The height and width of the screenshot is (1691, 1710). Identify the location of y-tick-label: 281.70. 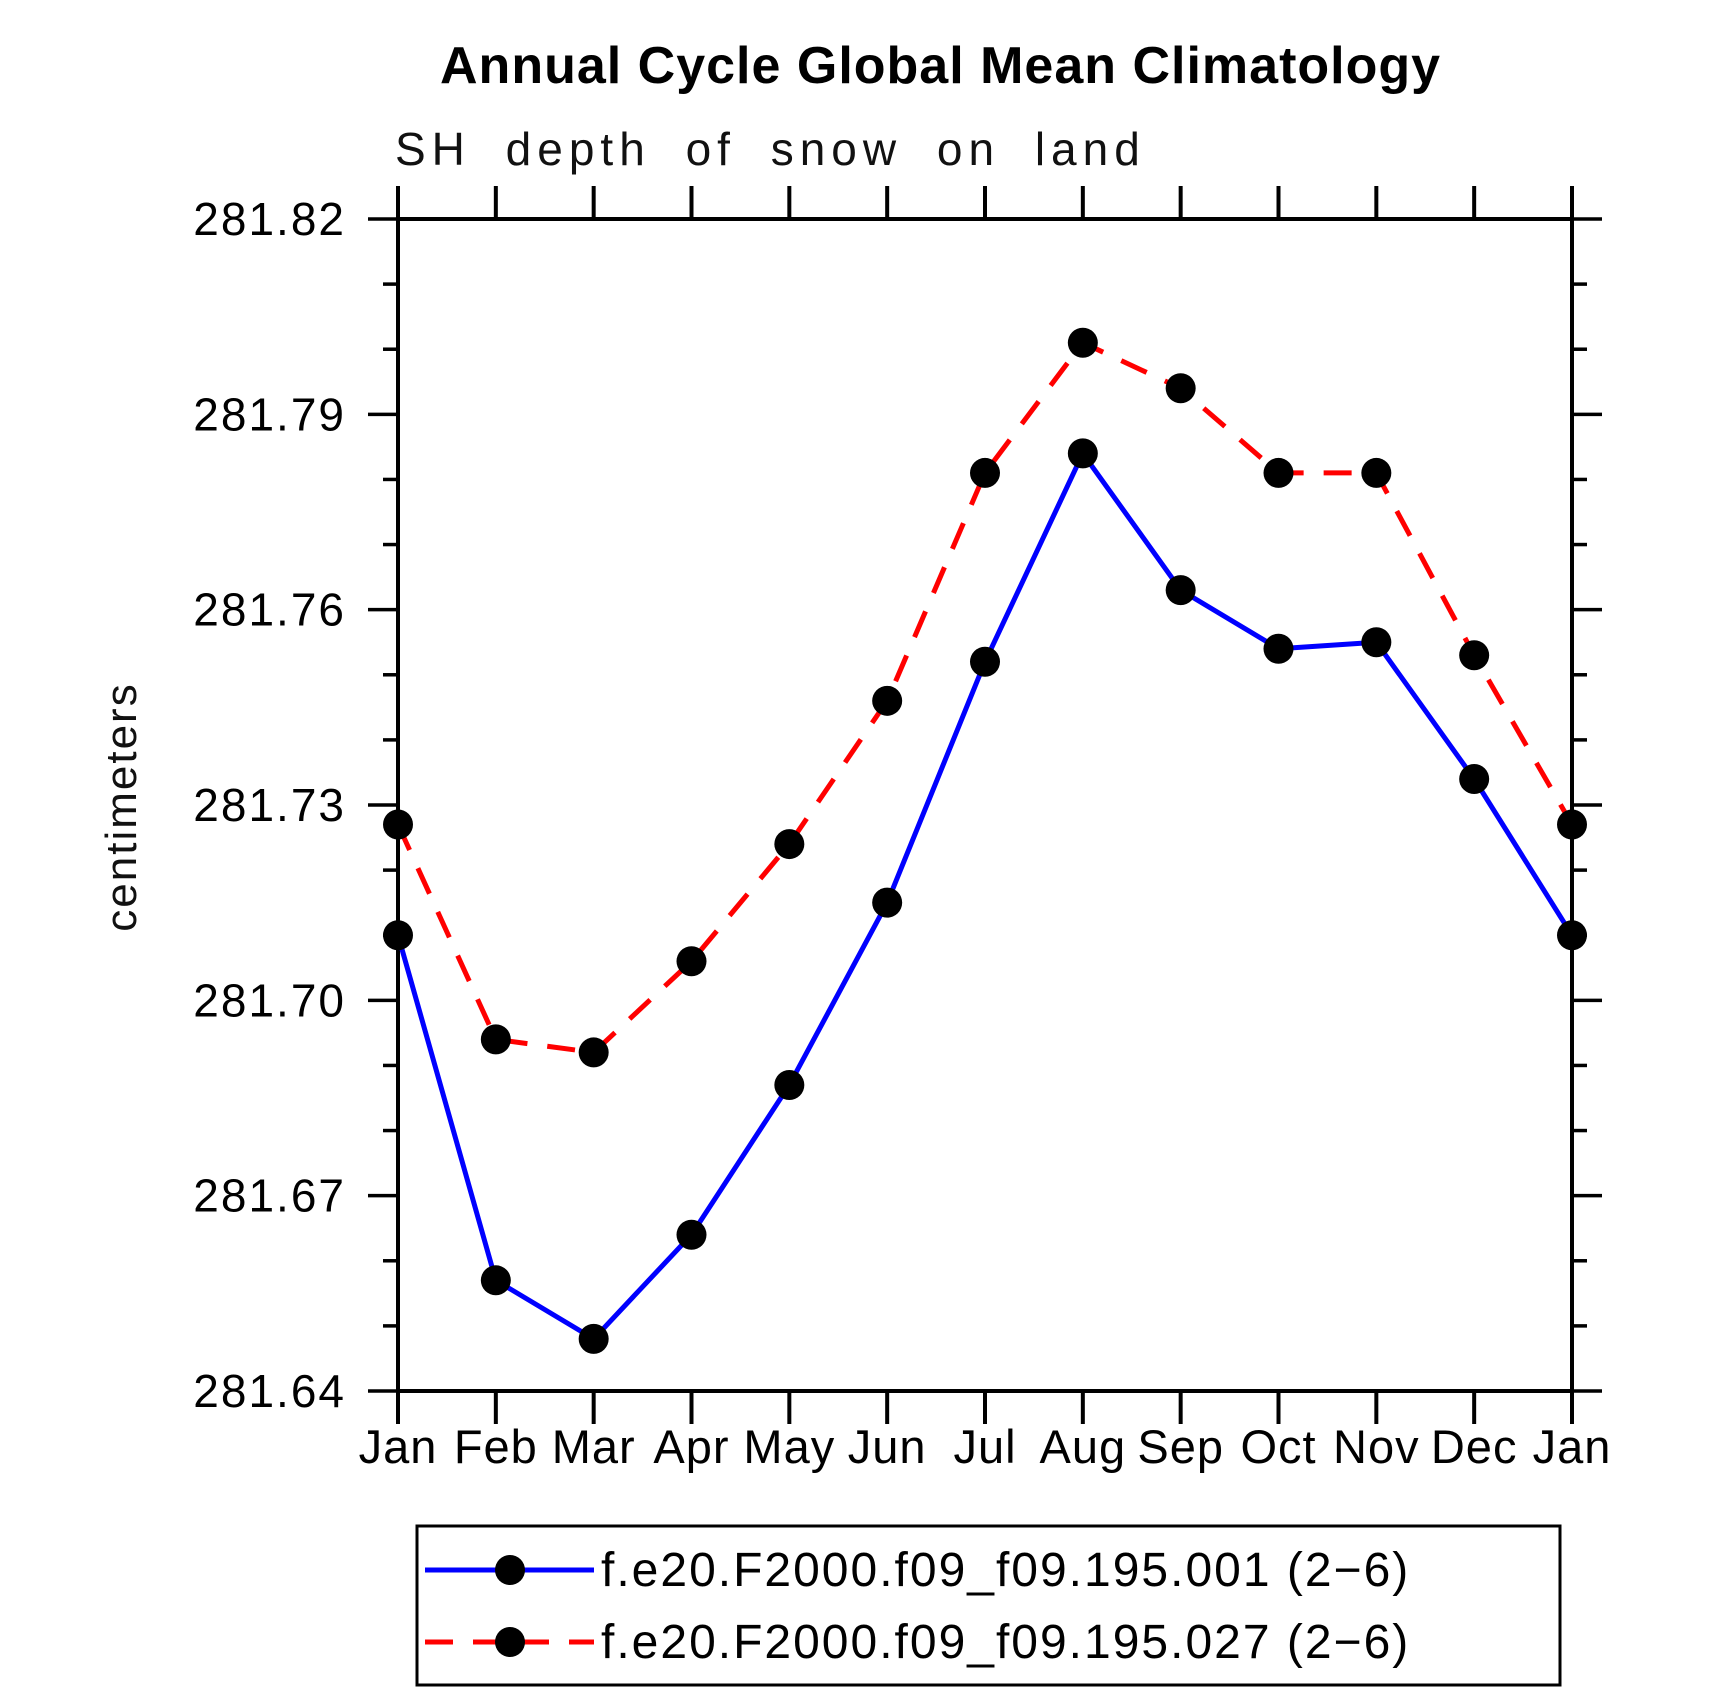
(269, 1000).